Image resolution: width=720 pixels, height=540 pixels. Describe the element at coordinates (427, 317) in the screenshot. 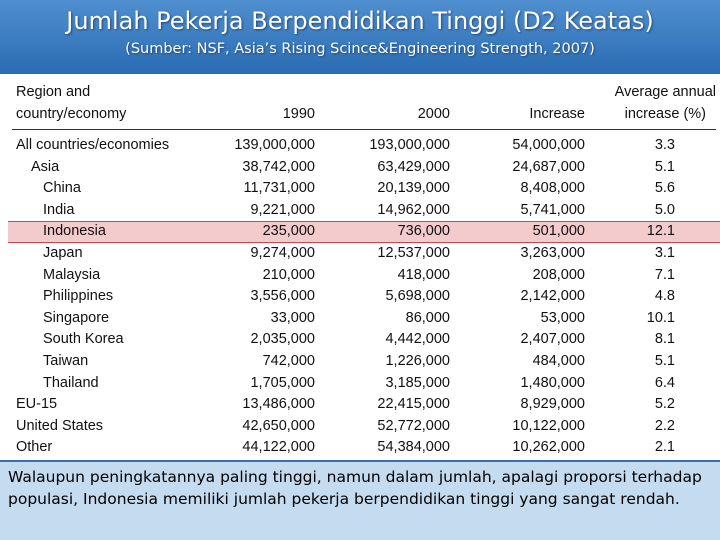

I see `row-value-2000: 86,000` at that location.